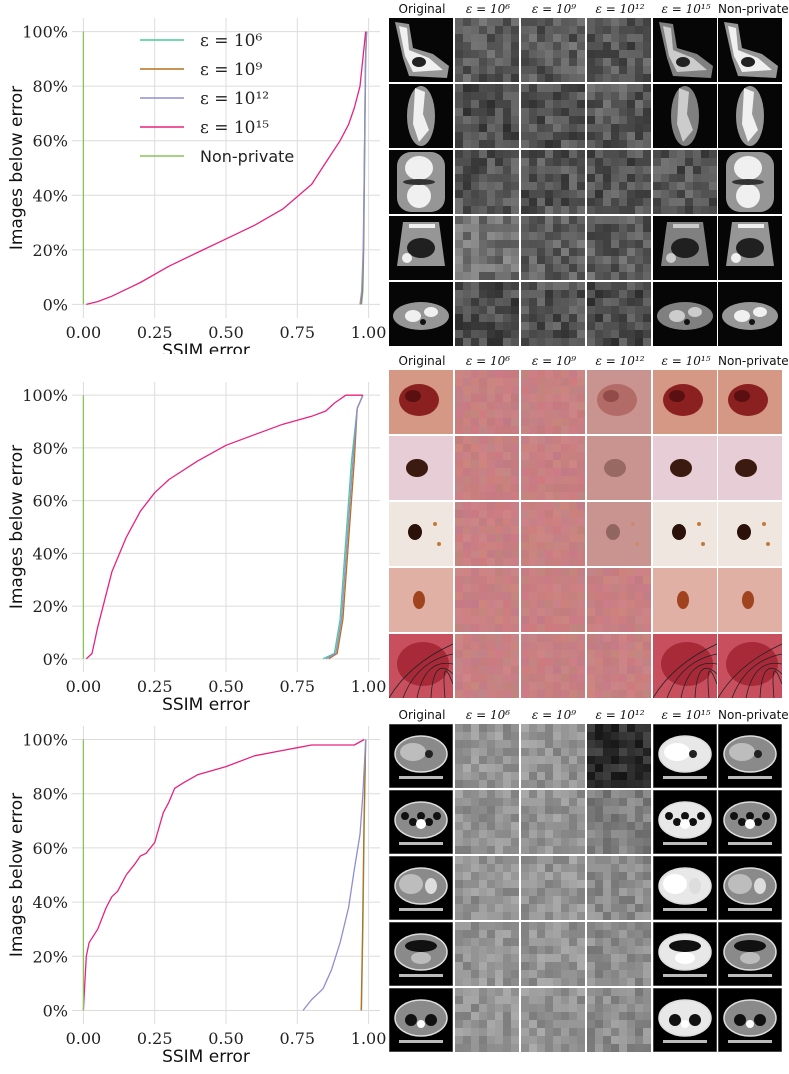 The height and width of the screenshot is (1074, 789). What do you see at coordinates (620, 9) in the screenshot?
I see `header-eps-1e12: ε = 10¹²` at bounding box center [620, 9].